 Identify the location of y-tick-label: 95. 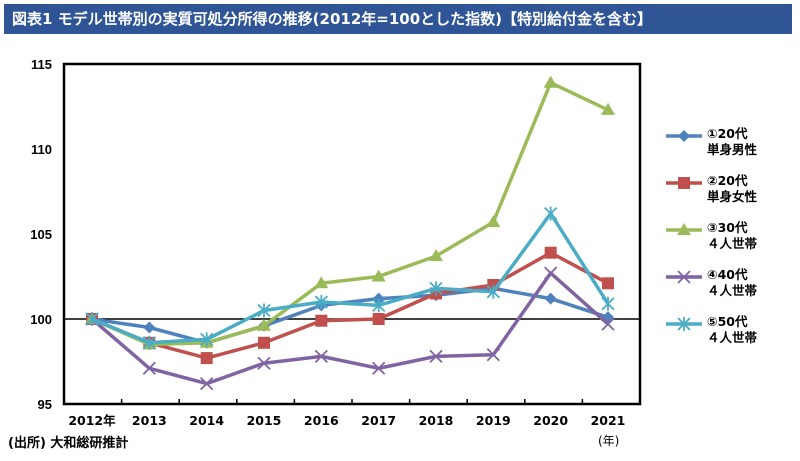
(45, 404).